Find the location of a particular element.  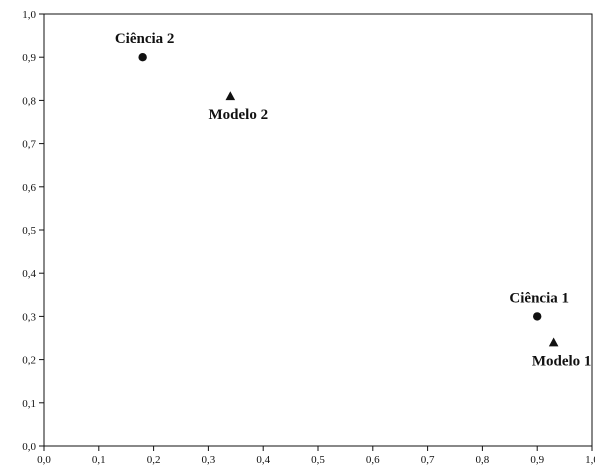

y-tick-label: 0,1 is located at coordinates (29, 404).